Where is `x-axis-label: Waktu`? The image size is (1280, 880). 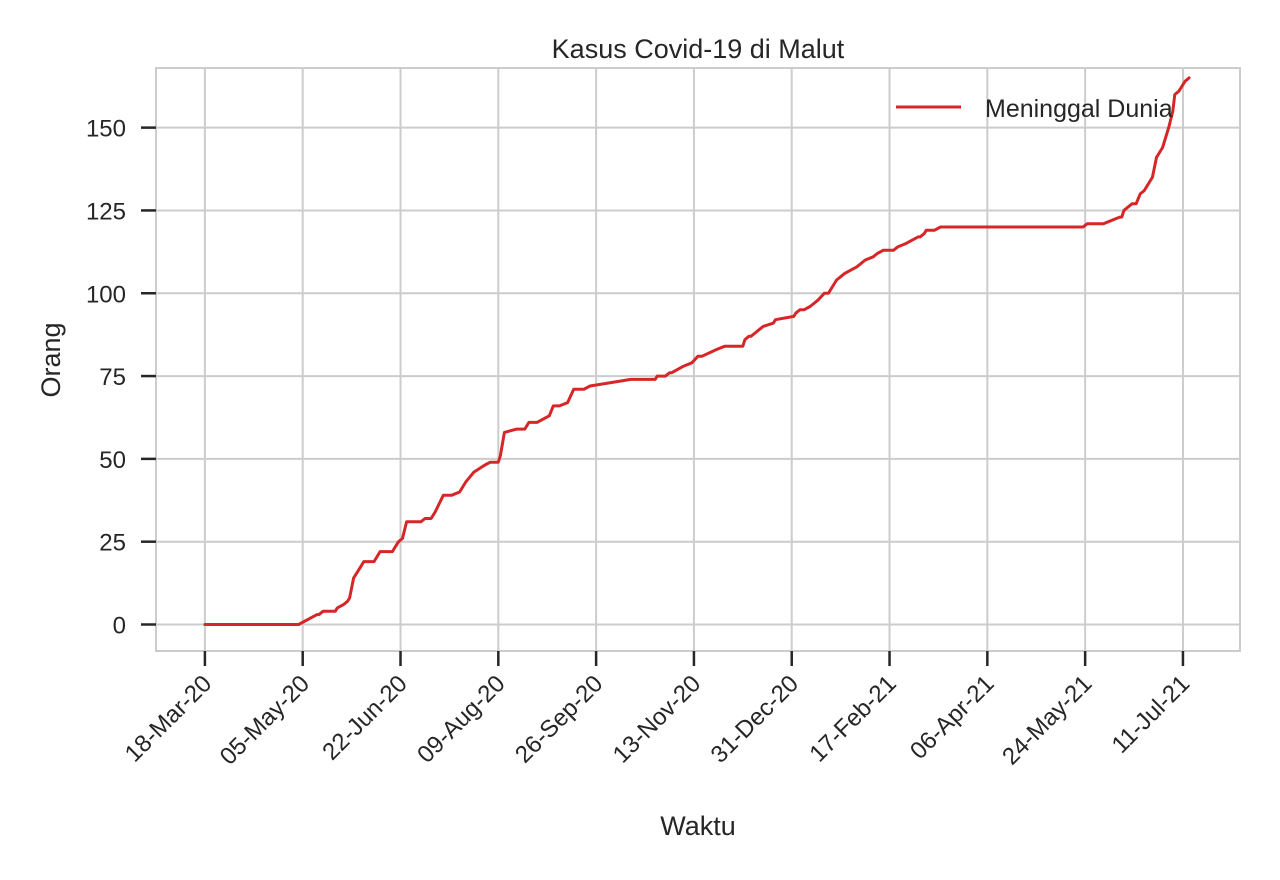
x-axis-label: Waktu is located at coordinates (698, 826).